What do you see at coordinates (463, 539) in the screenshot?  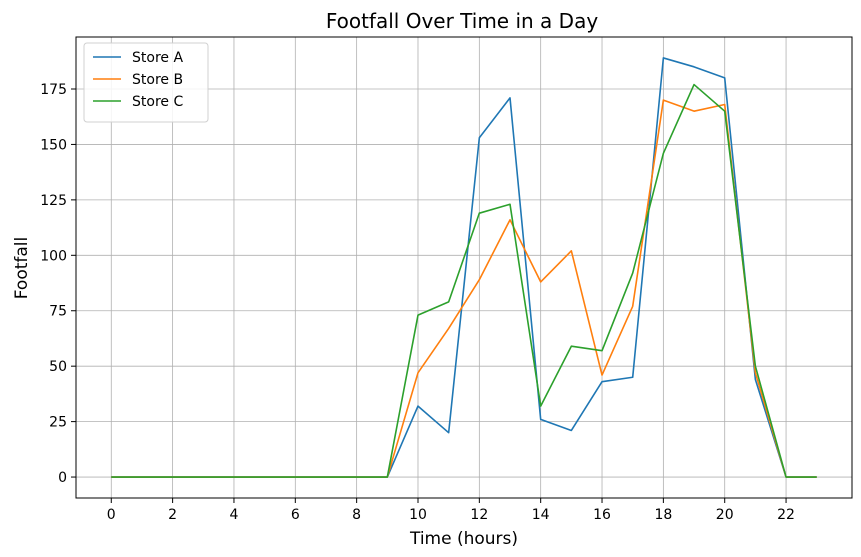 I see `x-axis-label: Time (hours)` at bounding box center [463, 539].